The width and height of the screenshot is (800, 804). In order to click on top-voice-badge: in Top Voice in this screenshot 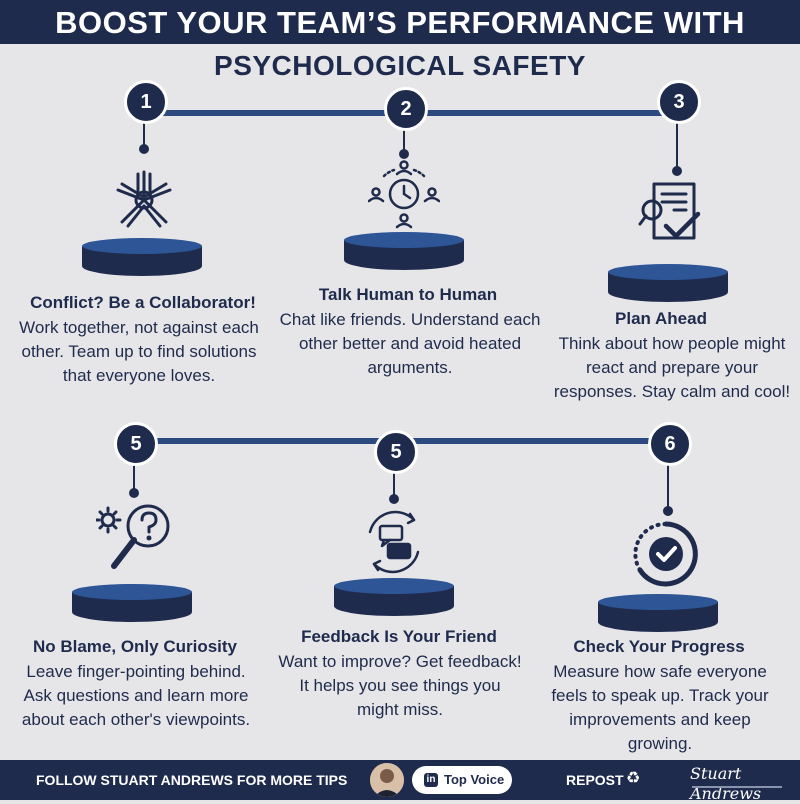, I will do `click(462, 780)`.